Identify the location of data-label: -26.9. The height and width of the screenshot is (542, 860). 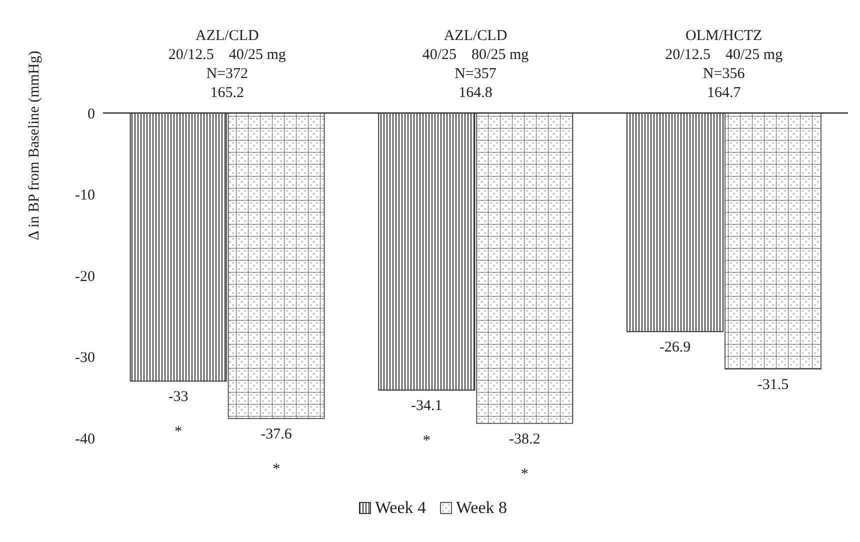
(675, 348).